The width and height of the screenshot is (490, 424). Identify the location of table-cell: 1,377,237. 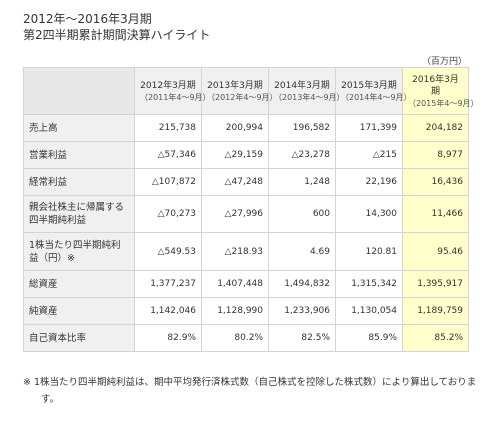
(168, 284).